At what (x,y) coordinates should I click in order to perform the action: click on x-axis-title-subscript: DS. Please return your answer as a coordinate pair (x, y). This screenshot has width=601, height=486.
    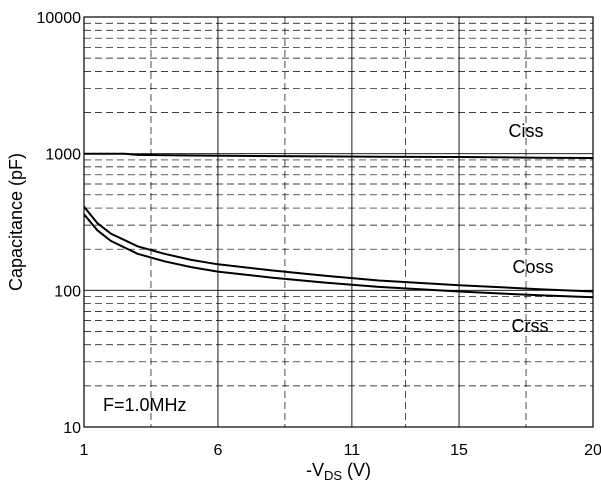
    Looking at the image, I should click on (333, 475).